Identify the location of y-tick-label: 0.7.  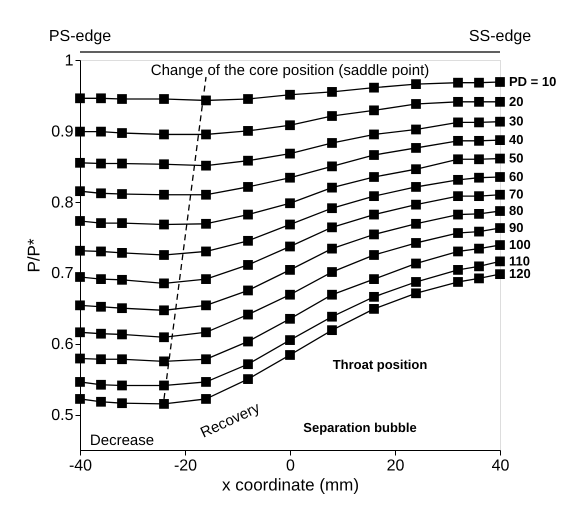
(62, 273).